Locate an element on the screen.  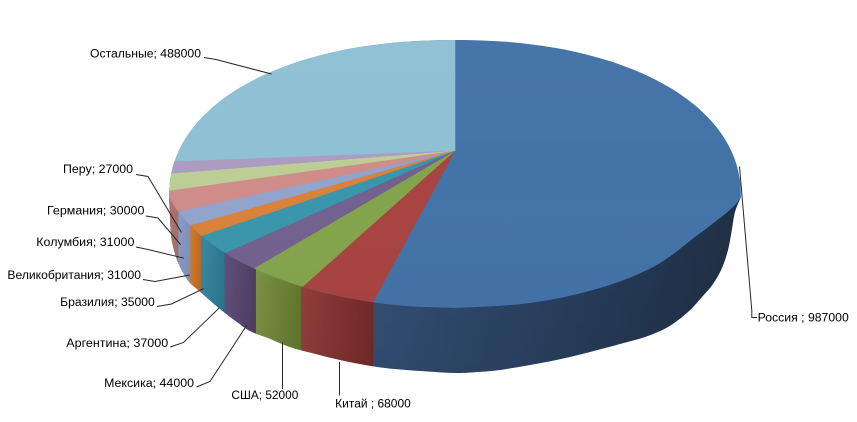
svg-text: США; 52000 is located at coordinates (264, 396).